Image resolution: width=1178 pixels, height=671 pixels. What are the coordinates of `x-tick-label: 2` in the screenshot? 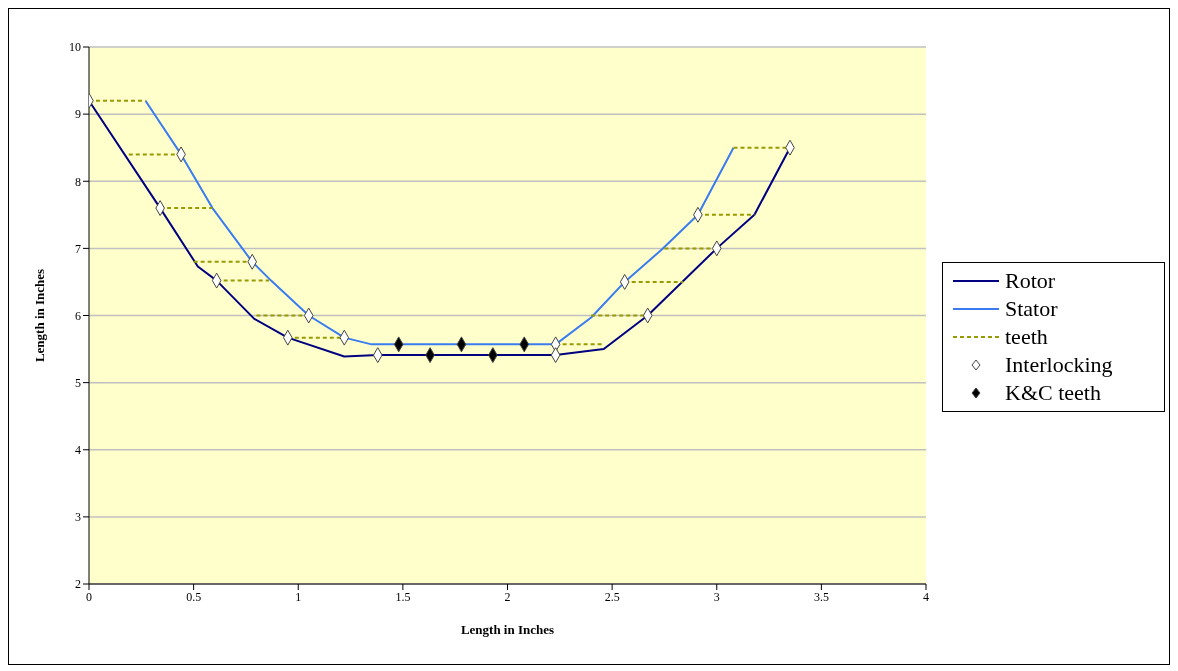 It's located at (507, 596).